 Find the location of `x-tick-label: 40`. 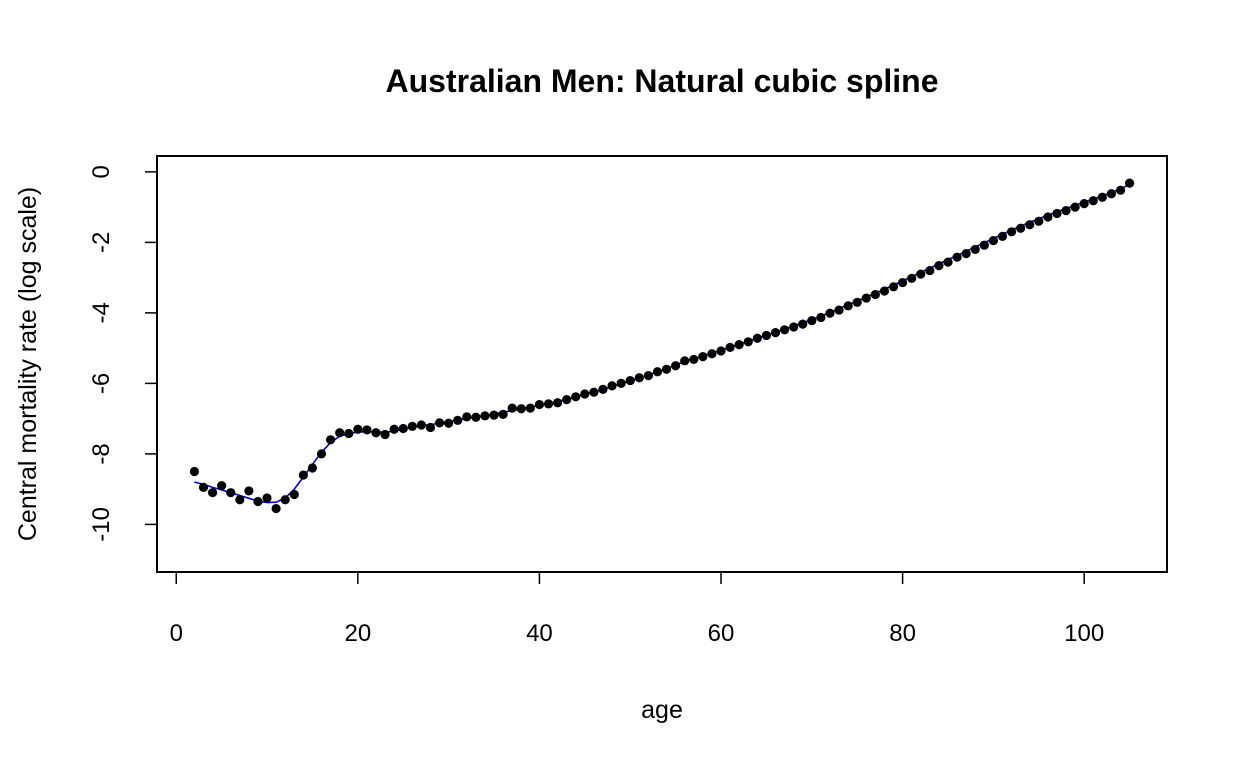

x-tick-label: 40 is located at coordinates (539, 633).